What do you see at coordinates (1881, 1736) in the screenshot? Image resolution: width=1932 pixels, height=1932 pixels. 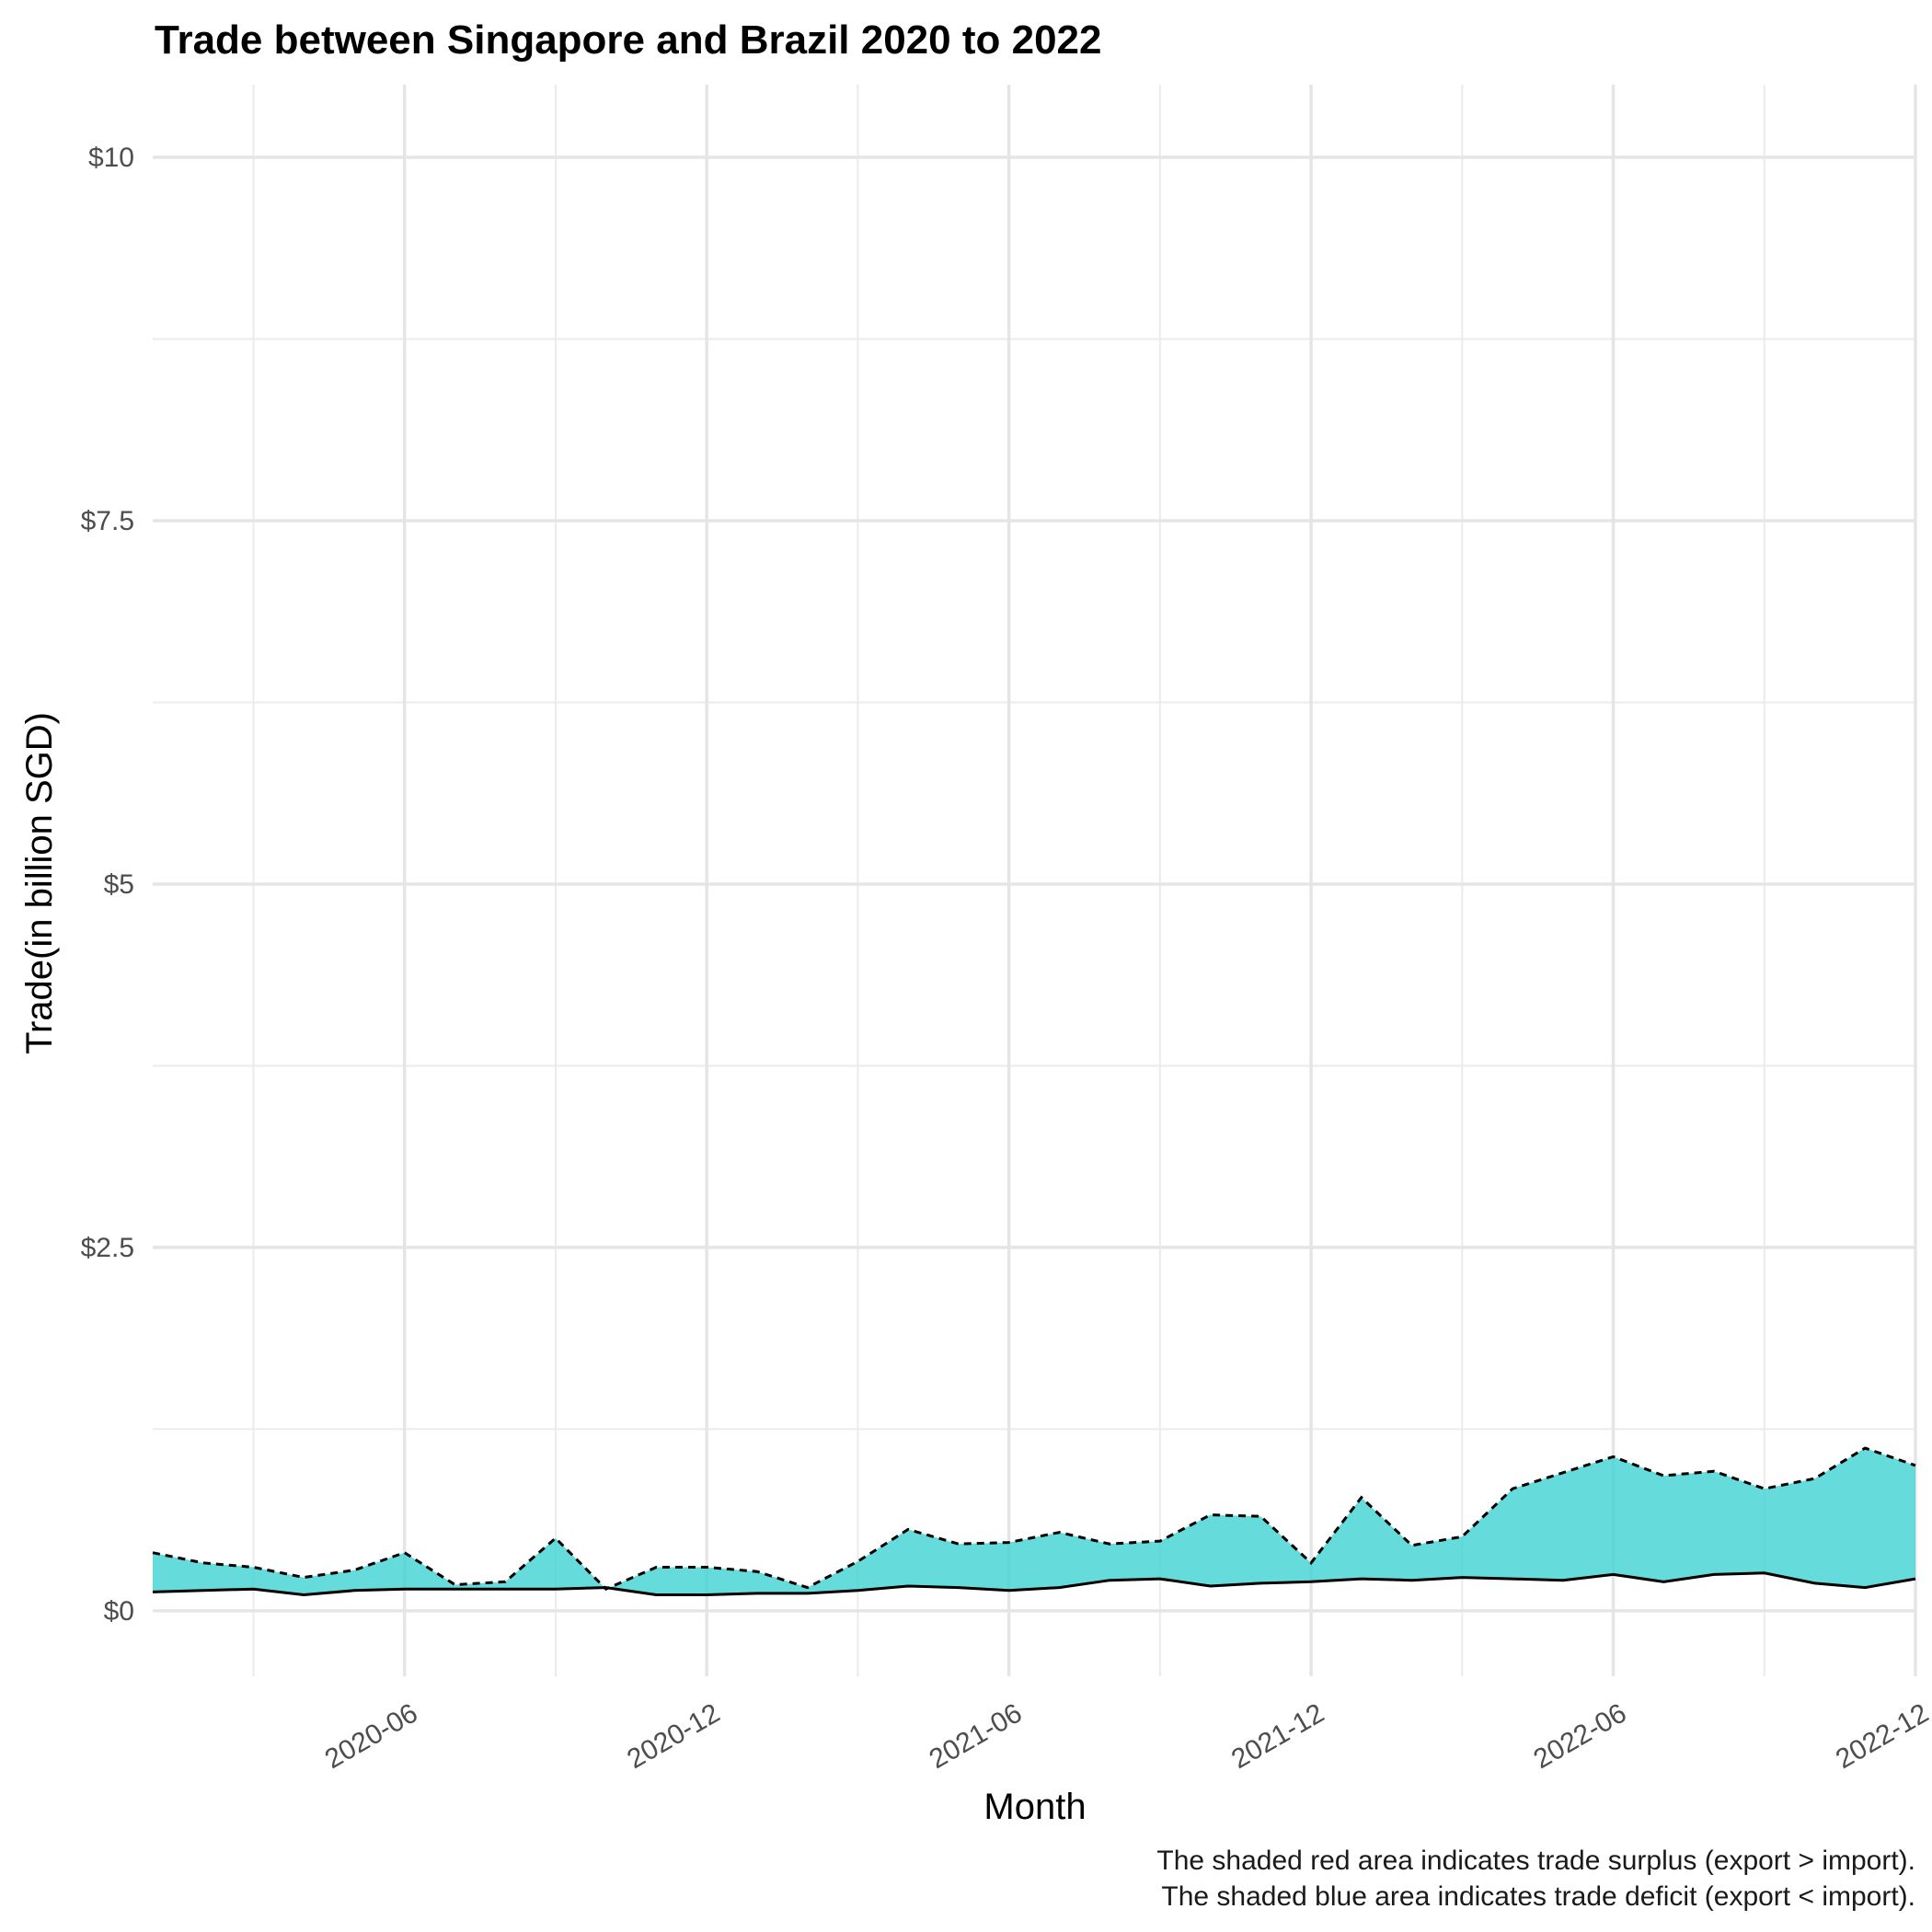 I see `x-tick-label: 2022-12` at bounding box center [1881, 1736].